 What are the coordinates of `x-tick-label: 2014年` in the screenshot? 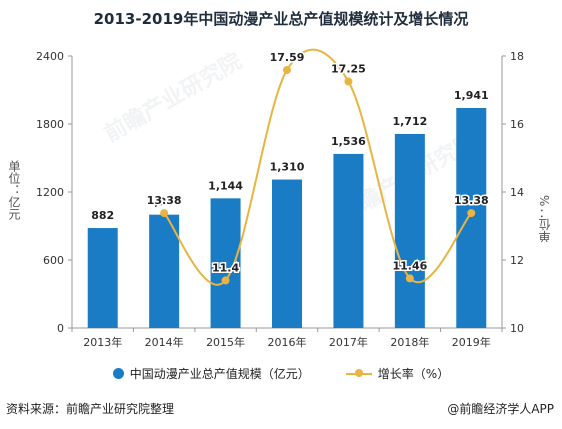 It's located at (164, 342).